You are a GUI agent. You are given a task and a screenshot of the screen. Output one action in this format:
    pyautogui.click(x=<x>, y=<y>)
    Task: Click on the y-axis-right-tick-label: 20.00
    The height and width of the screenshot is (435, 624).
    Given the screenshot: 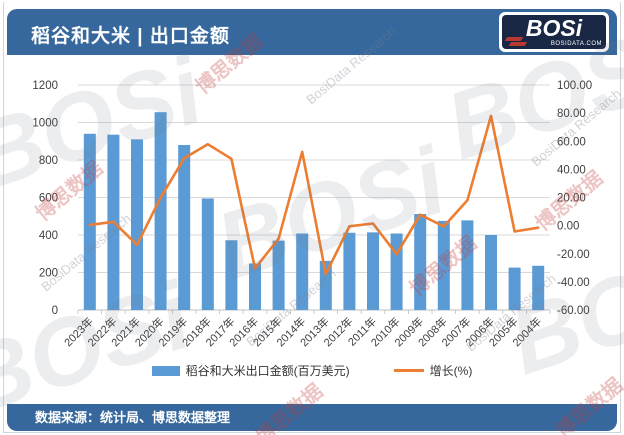 What is the action you would take?
    pyautogui.click(x=571, y=199)
    